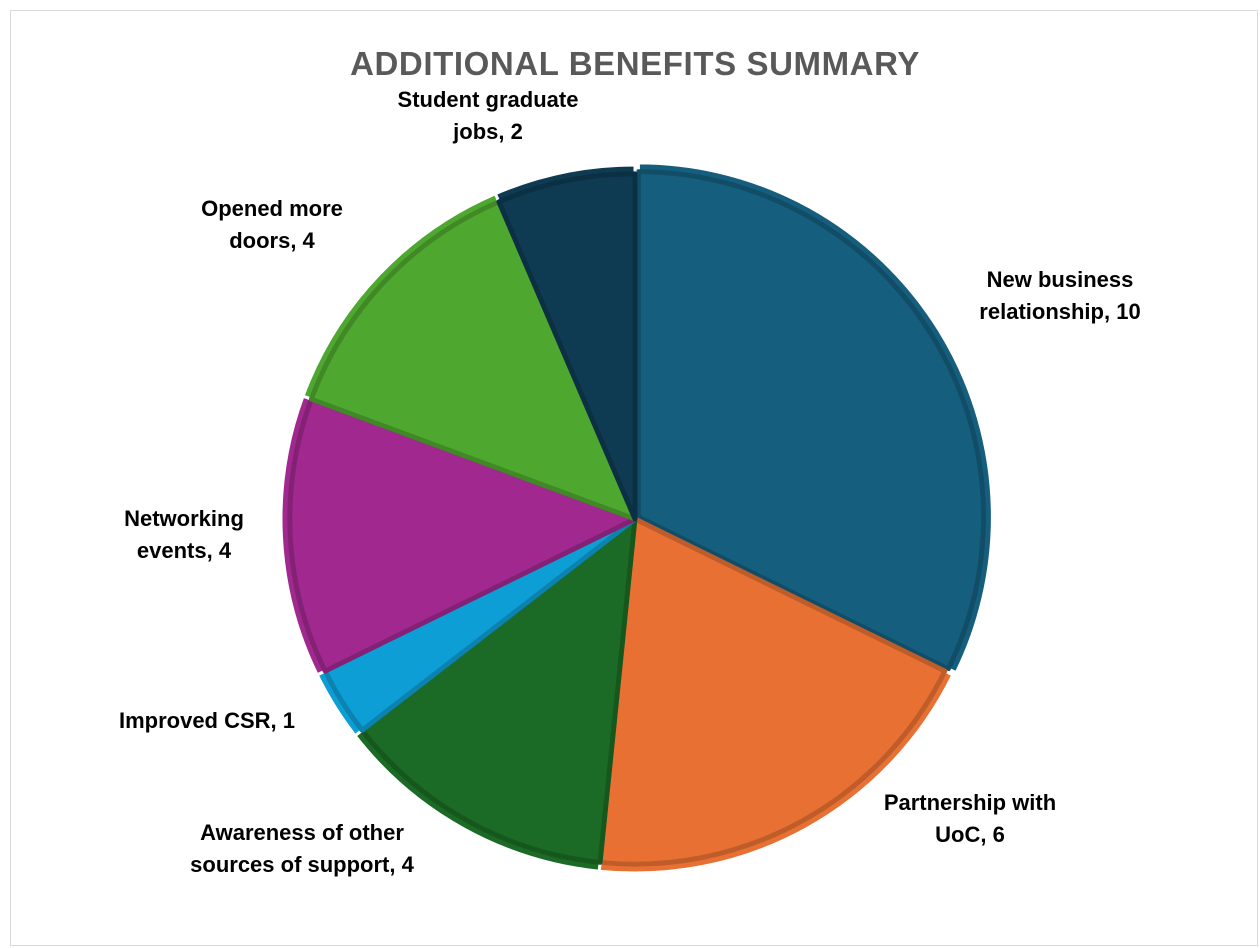 This screenshot has height=948, width=1260. I want to click on pie-slice-awareness-of-other-sources-of-support, so click(495, 695).